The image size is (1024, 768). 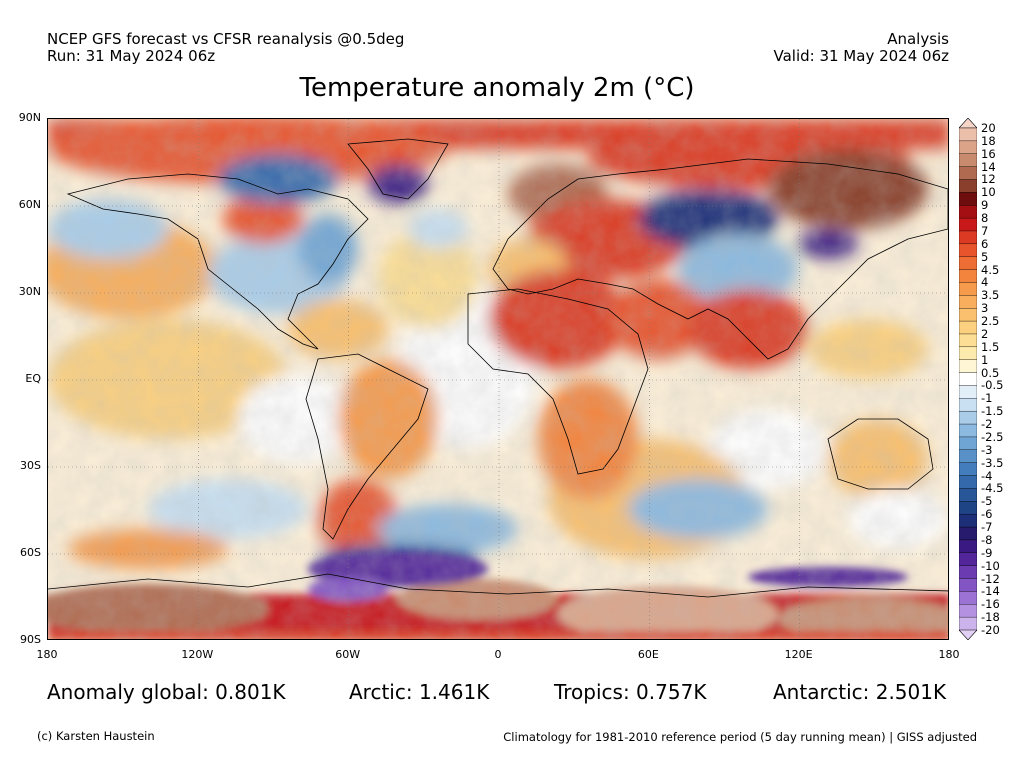 What do you see at coordinates (985, 205) in the screenshot?
I see `colorbar-label: 9` at bounding box center [985, 205].